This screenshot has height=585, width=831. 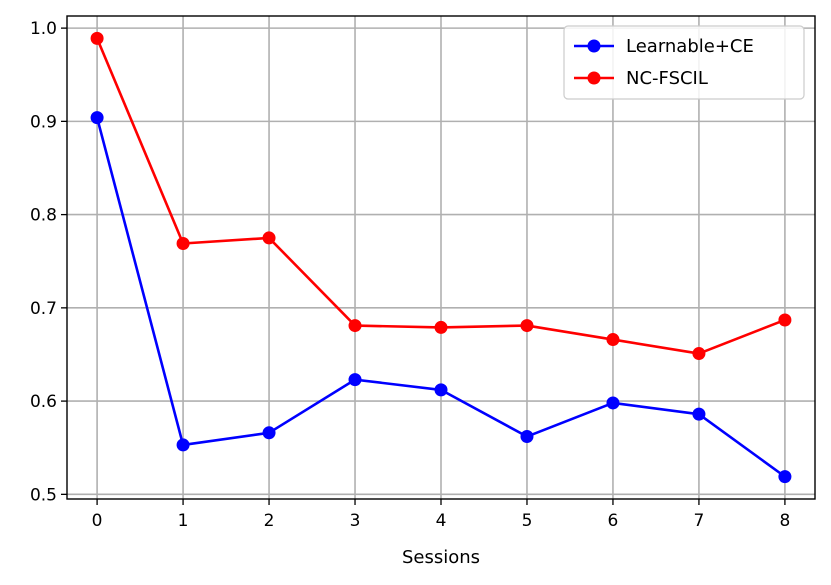 What do you see at coordinates (43, 402) in the screenshot?
I see `y-tick-label: 0.6` at bounding box center [43, 402].